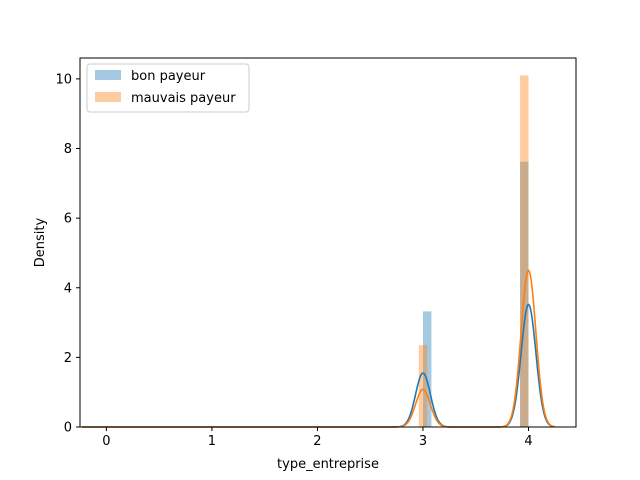 This screenshot has height=480, width=640. What do you see at coordinates (528, 441) in the screenshot?
I see `x-tick-label: 4` at bounding box center [528, 441].